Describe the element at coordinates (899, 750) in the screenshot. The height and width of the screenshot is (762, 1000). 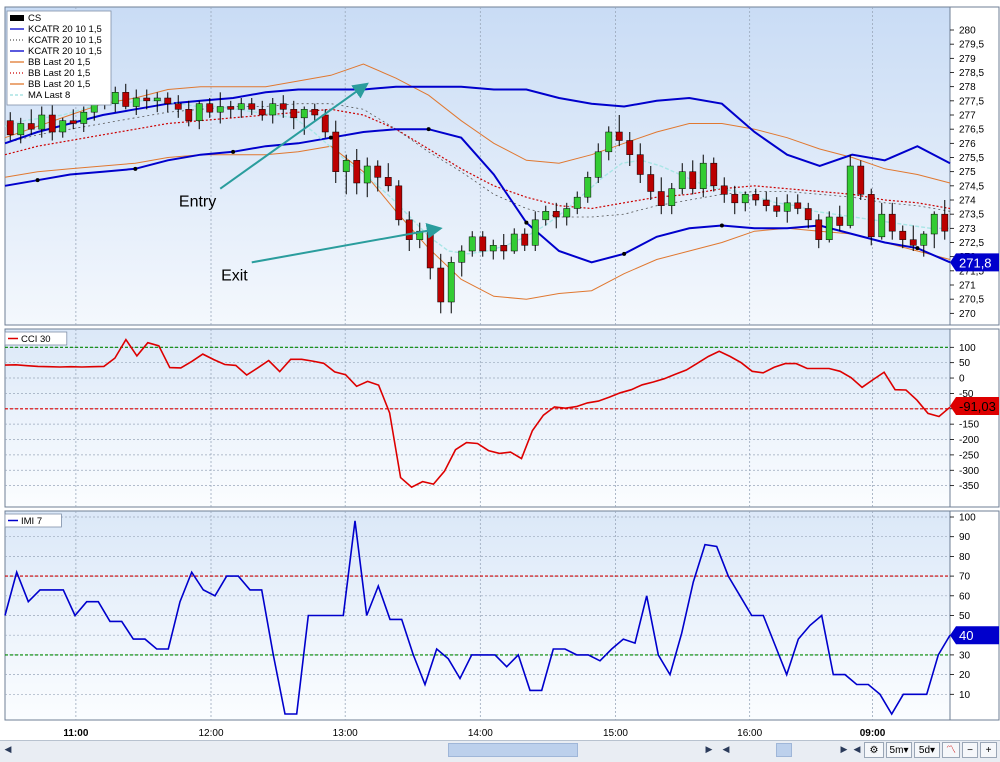
I see `timeframe-select: 5m▾` at that location.